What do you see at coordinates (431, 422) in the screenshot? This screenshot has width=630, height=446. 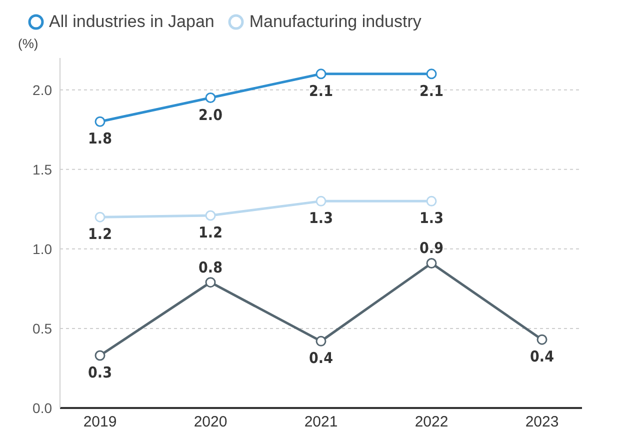 I see `x-tick-label: 2022` at bounding box center [431, 422].